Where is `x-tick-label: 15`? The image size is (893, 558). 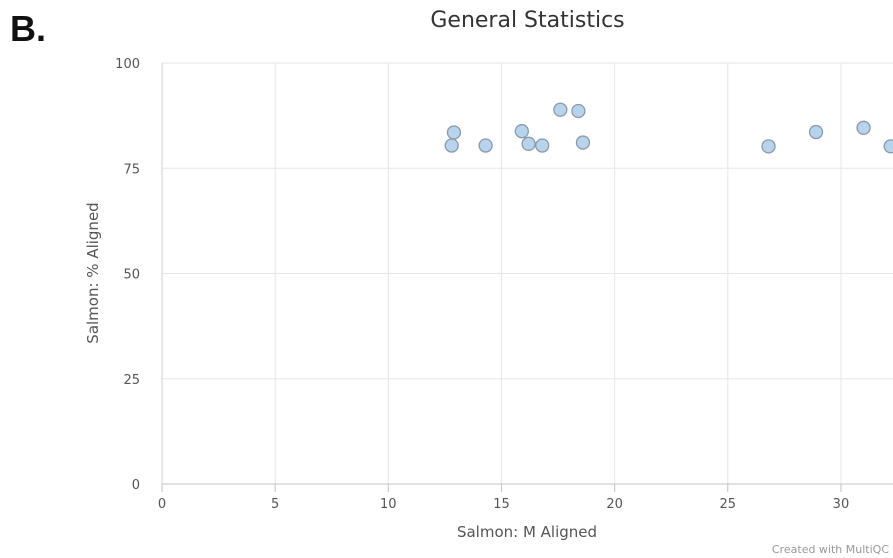
x-tick-label: 15 is located at coordinates (501, 504).